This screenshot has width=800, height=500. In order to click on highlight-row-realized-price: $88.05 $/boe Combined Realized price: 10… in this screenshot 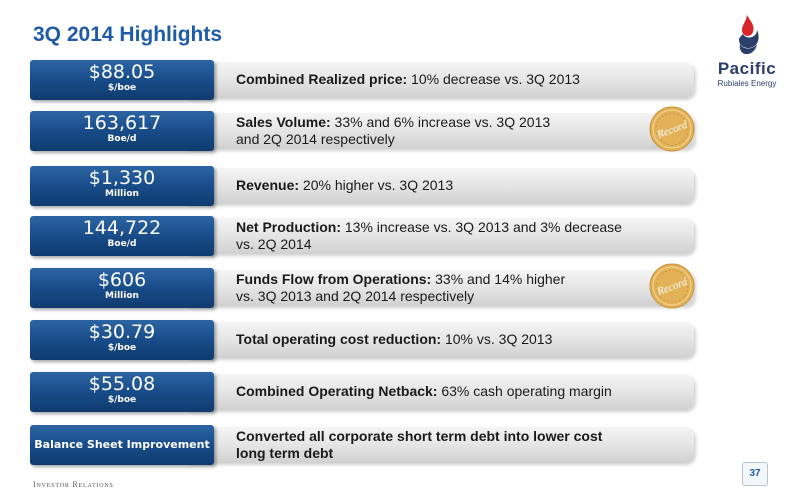, I will do `click(362, 80)`.